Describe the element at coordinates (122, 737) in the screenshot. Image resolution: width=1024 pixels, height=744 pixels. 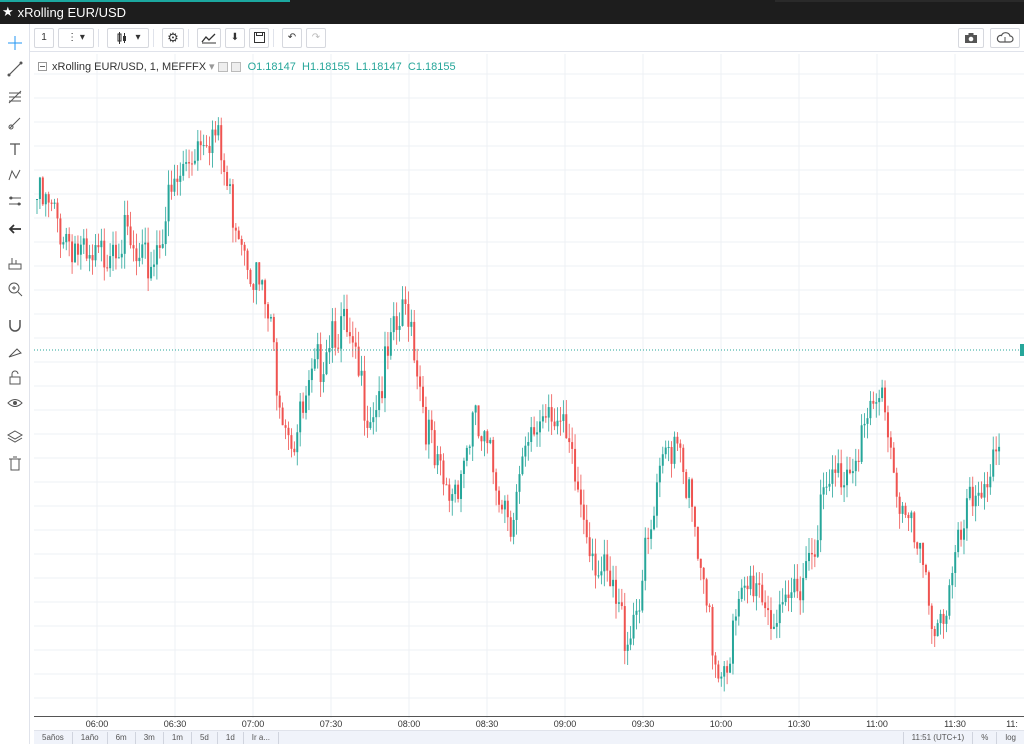
I see `range-button: 6m` at that location.